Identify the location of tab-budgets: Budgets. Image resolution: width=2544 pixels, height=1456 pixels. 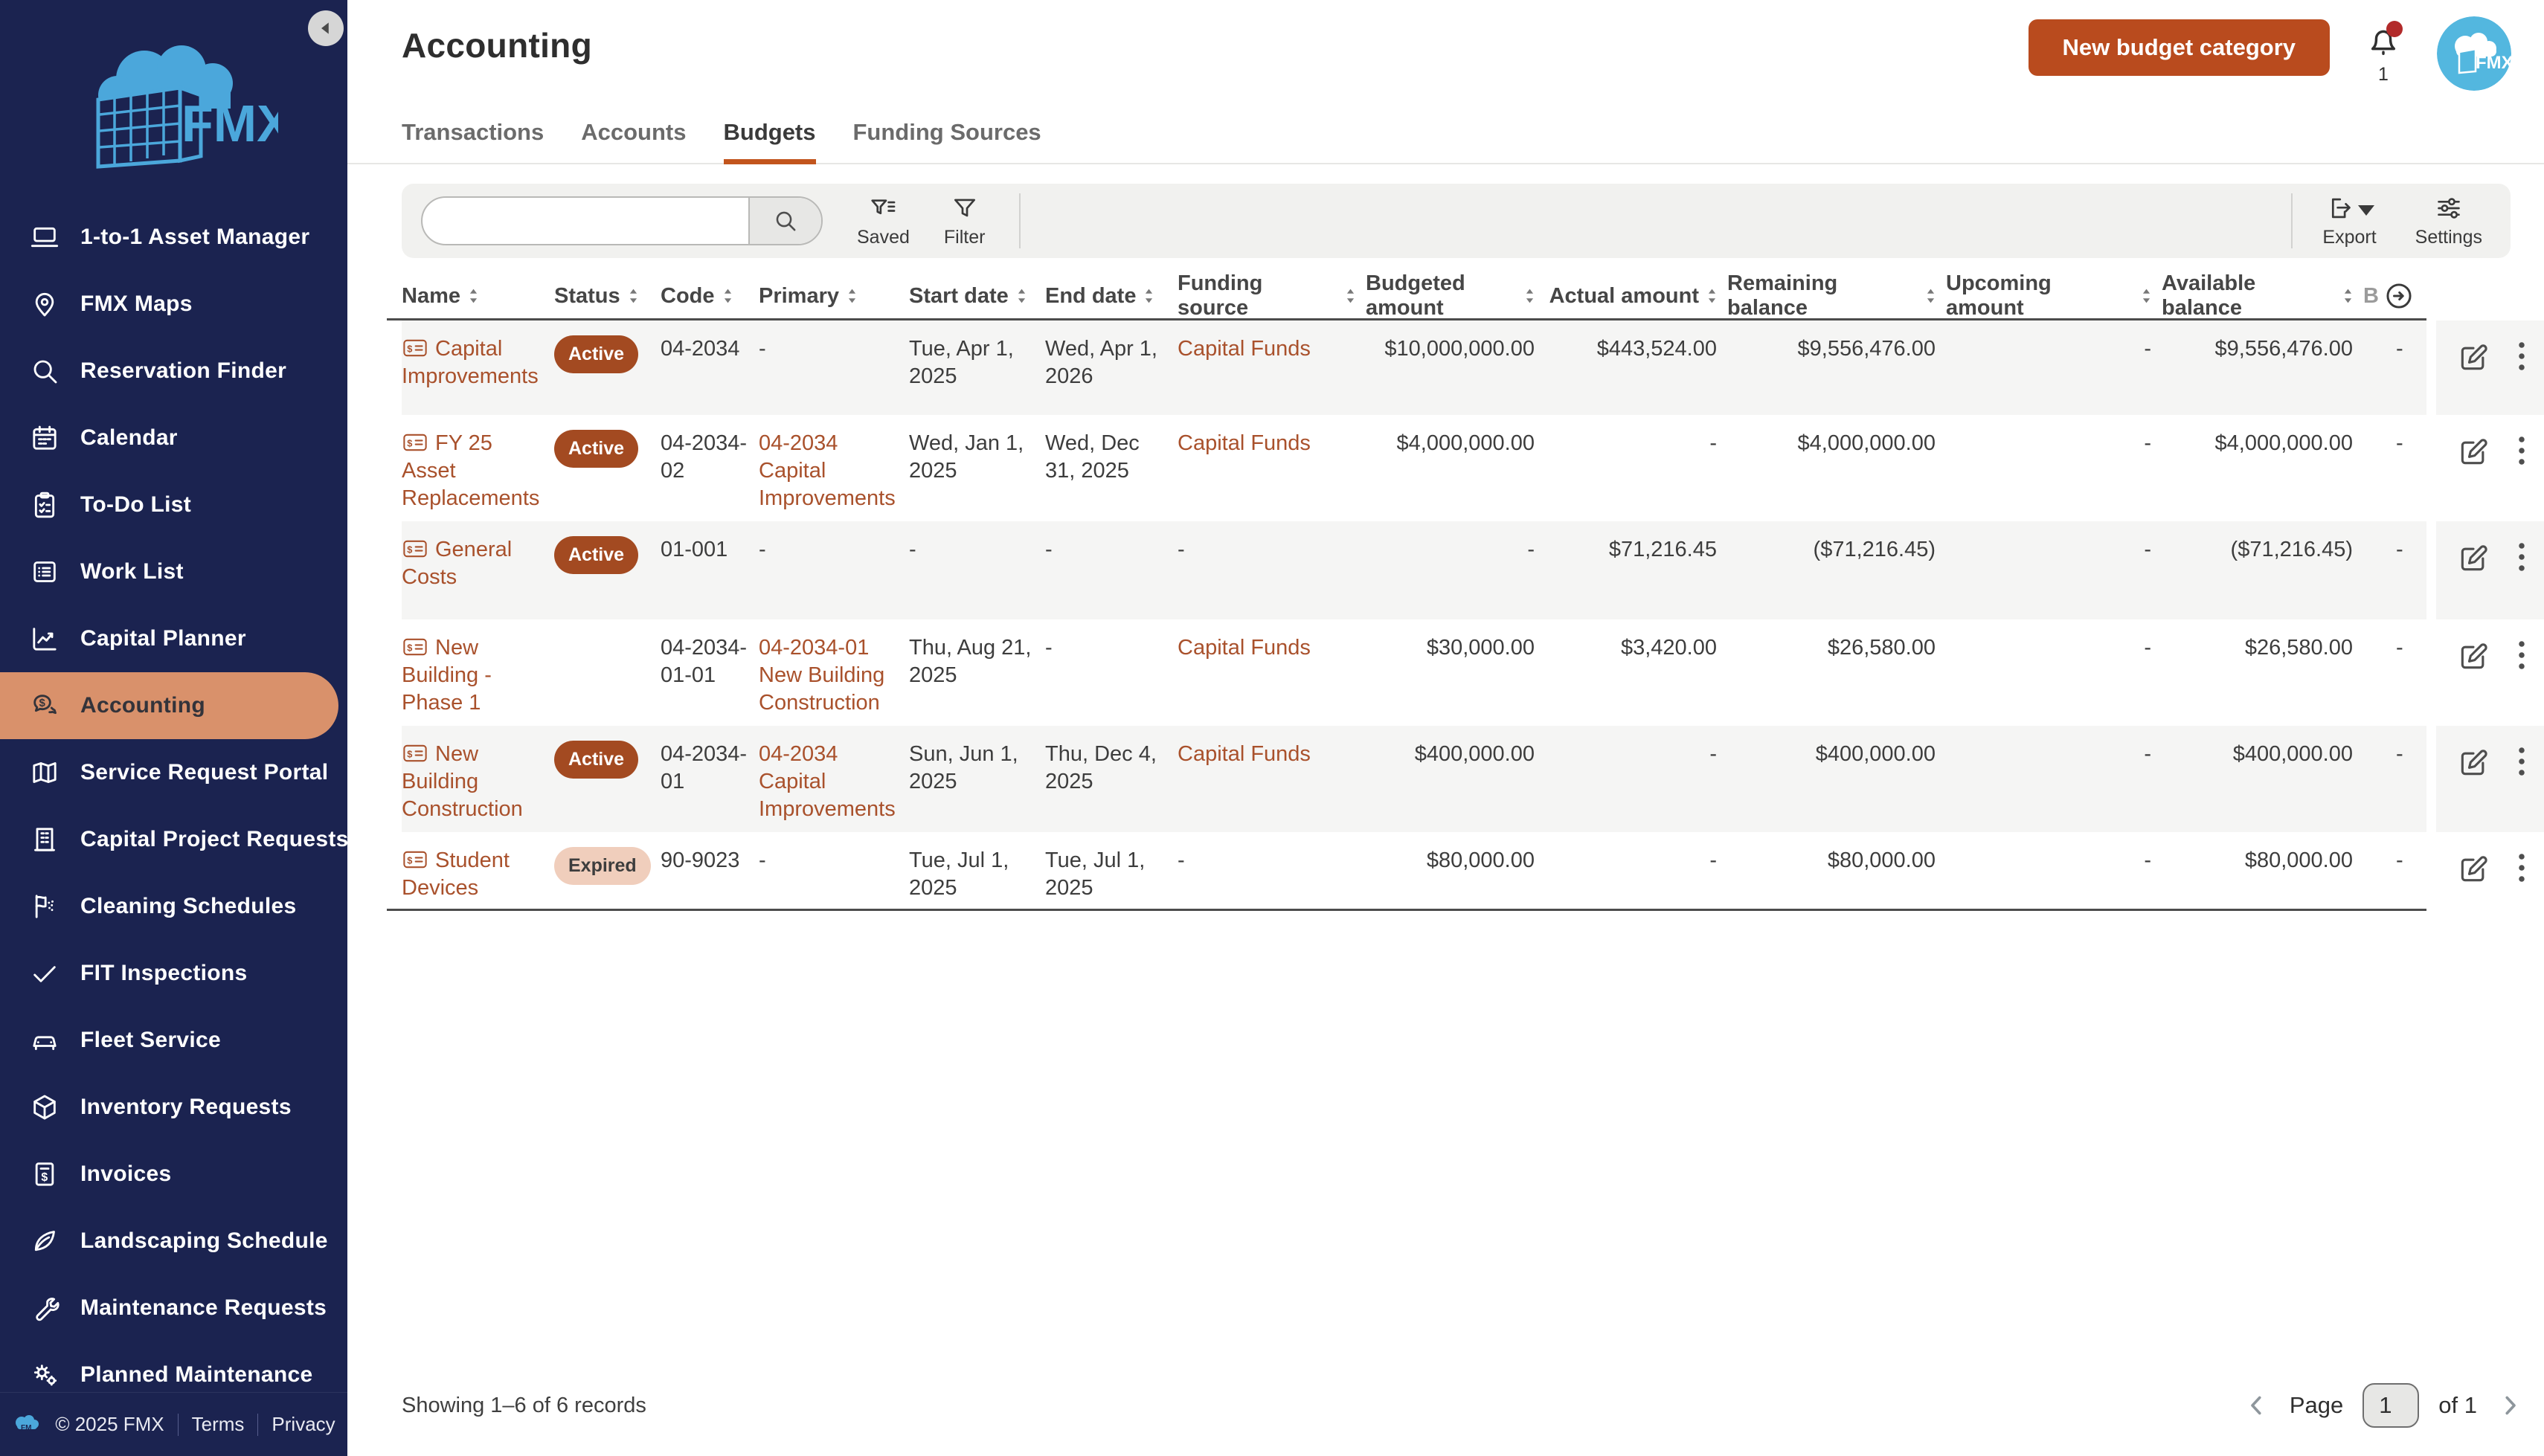
(769, 141).